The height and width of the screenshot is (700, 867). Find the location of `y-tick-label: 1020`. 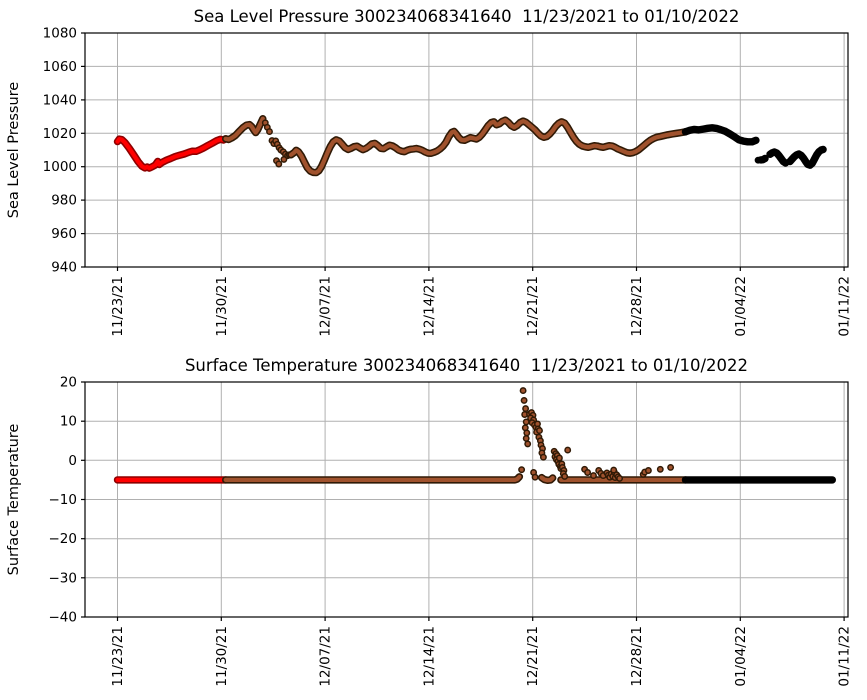

y-tick-label: 1020 is located at coordinates (60, 134).